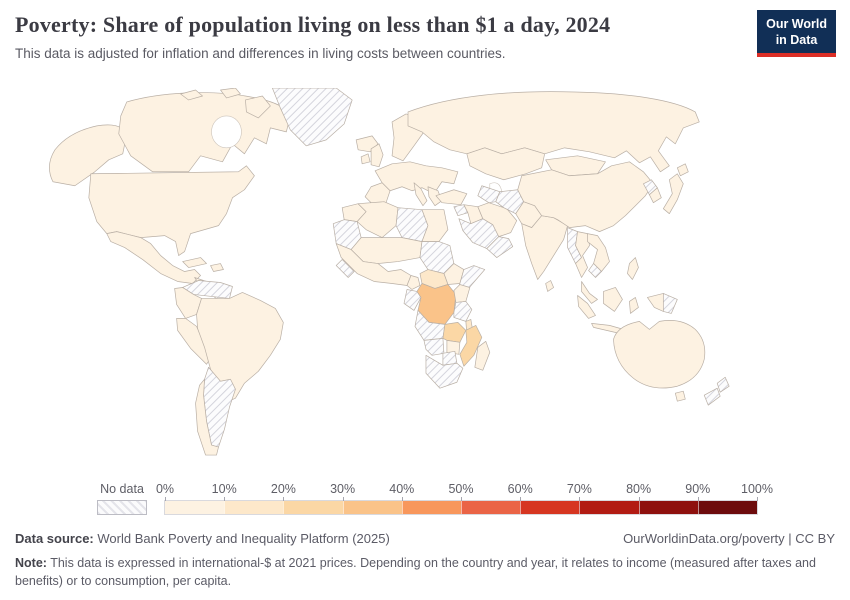 This screenshot has width=850, height=600. I want to click on country-indonesia-sumatra, so click(586, 307).